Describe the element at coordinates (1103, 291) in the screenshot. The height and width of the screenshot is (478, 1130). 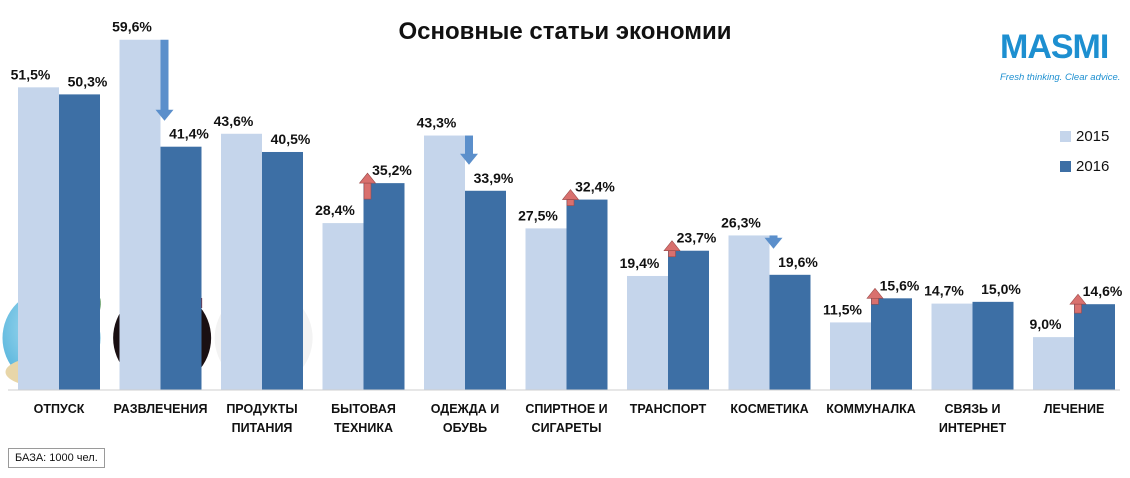
I see `value-label-2016-10: 14,6%` at that location.